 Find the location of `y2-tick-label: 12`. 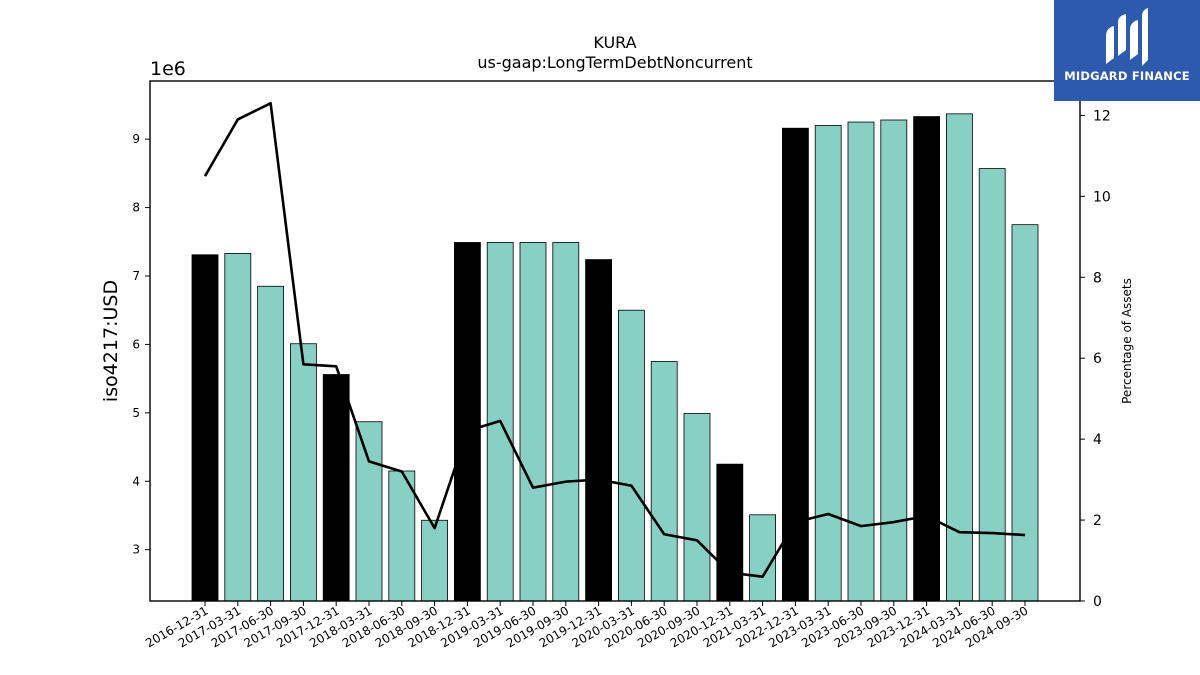

y2-tick-label: 12 is located at coordinates (1102, 116).